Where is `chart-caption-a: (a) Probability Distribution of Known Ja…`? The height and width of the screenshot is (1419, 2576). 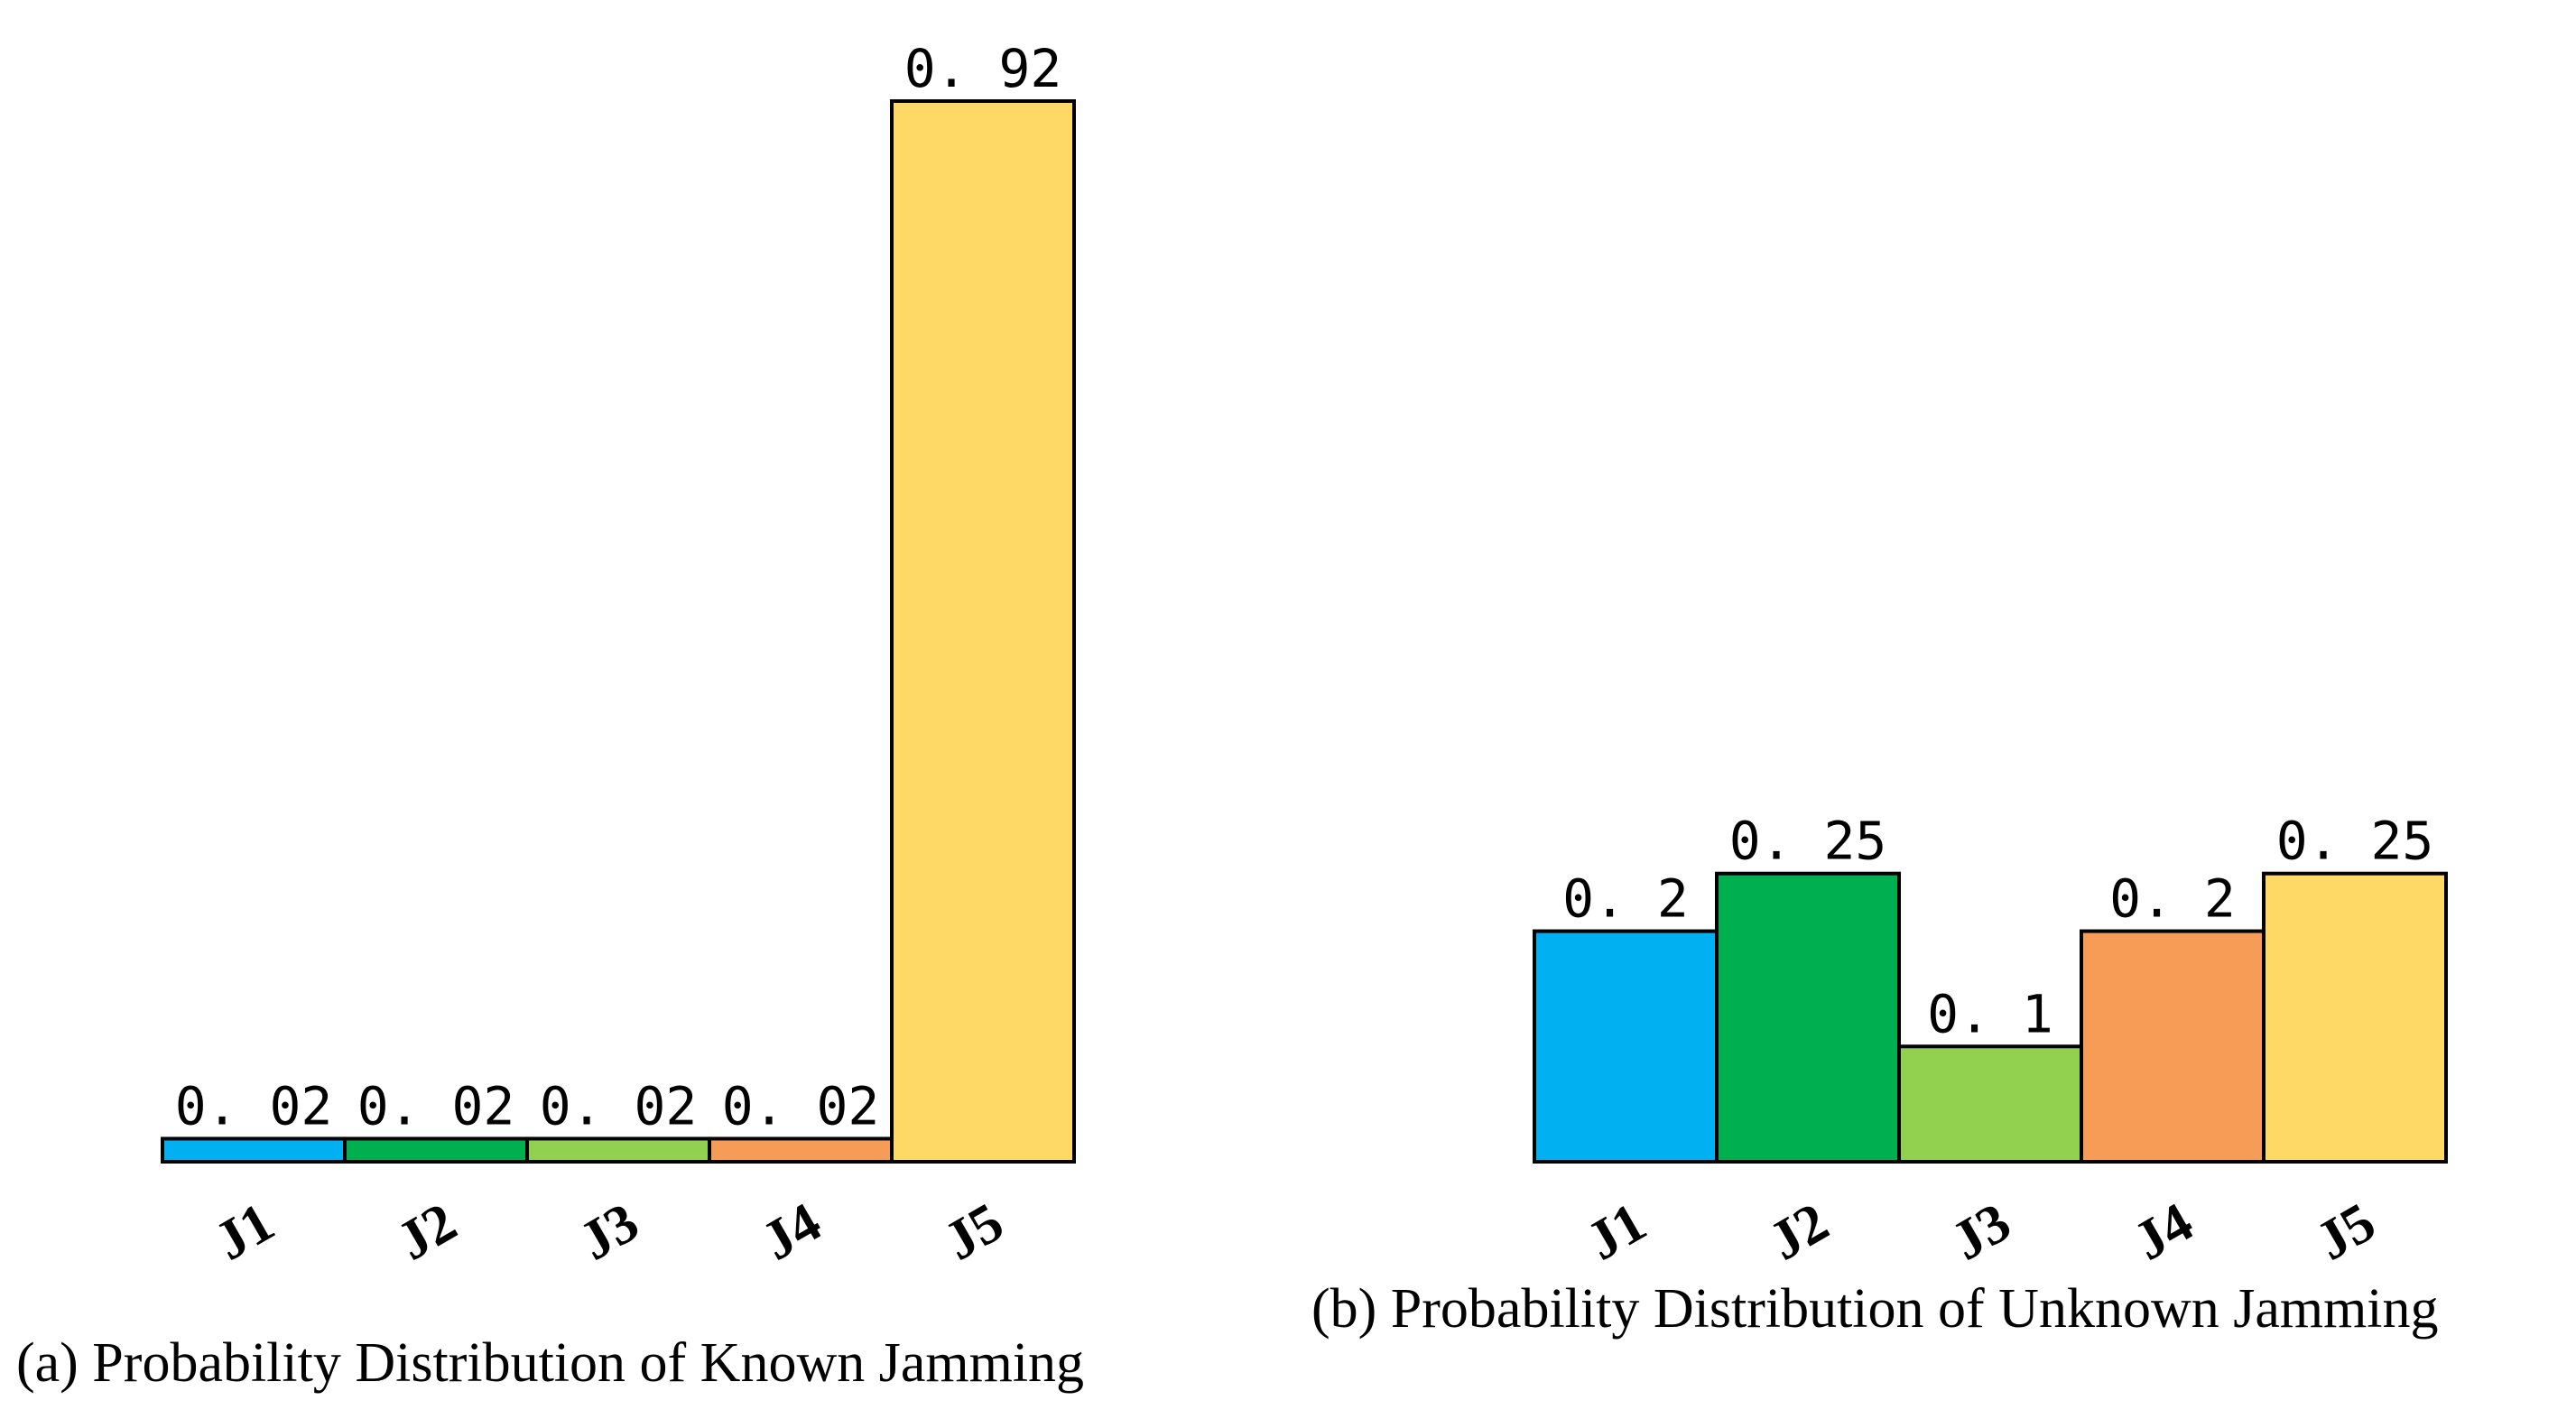 chart-caption-a: (a) Probability Distribution of Known Ja… is located at coordinates (550, 1363).